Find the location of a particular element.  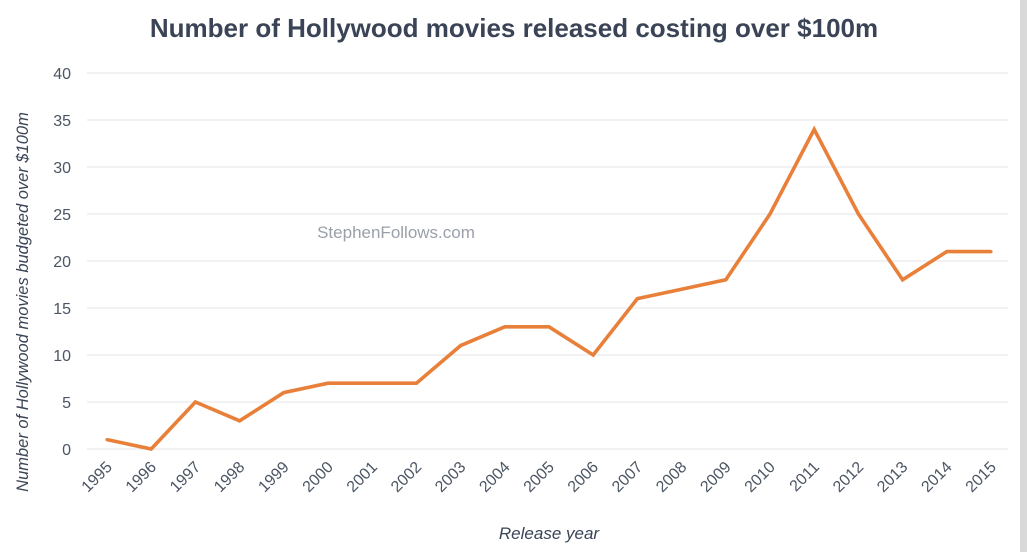

x-tick-label: 2006 is located at coordinates (583, 477).